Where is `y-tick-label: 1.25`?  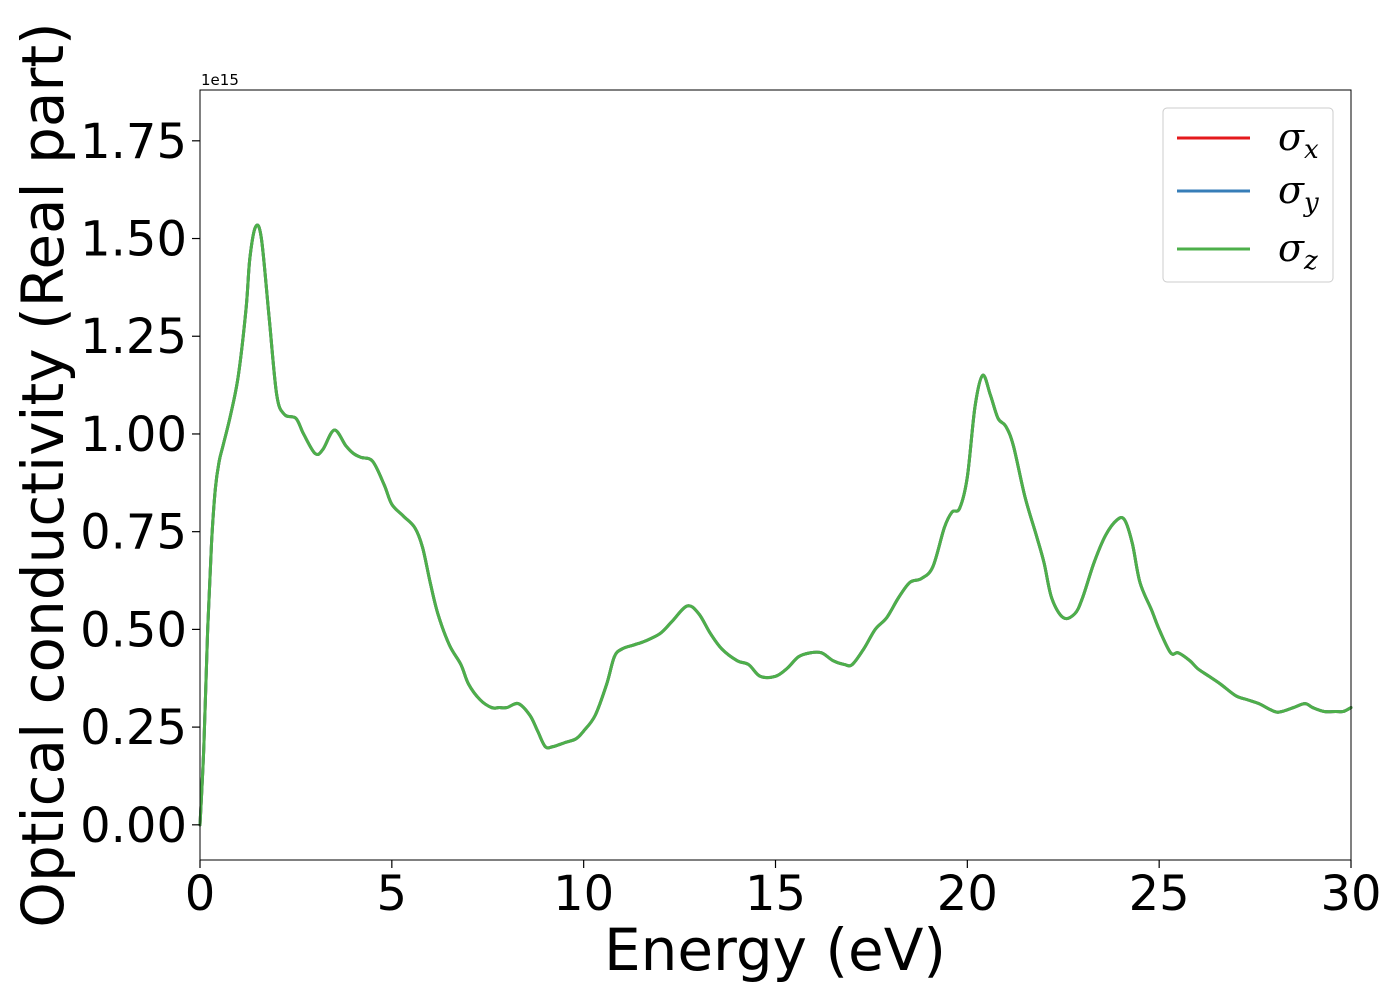 y-tick-label: 1.25 is located at coordinates (133, 337).